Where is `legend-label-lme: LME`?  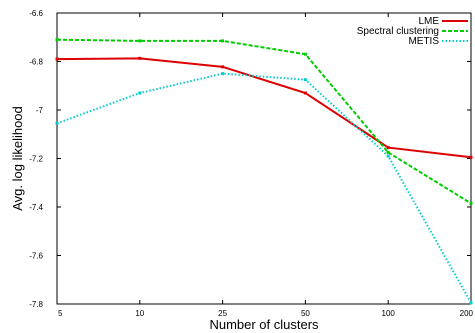 legend-label-lme: LME is located at coordinates (428, 21).